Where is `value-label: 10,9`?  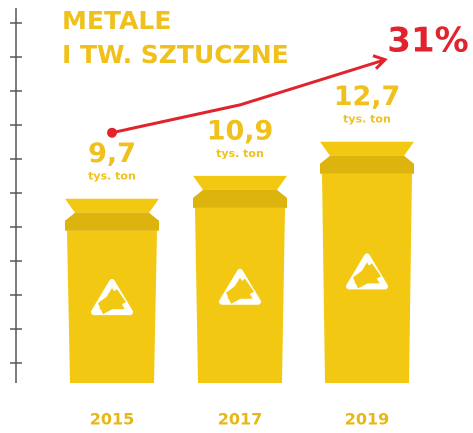
value-label: 10,9 is located at coordinates (240, 130).